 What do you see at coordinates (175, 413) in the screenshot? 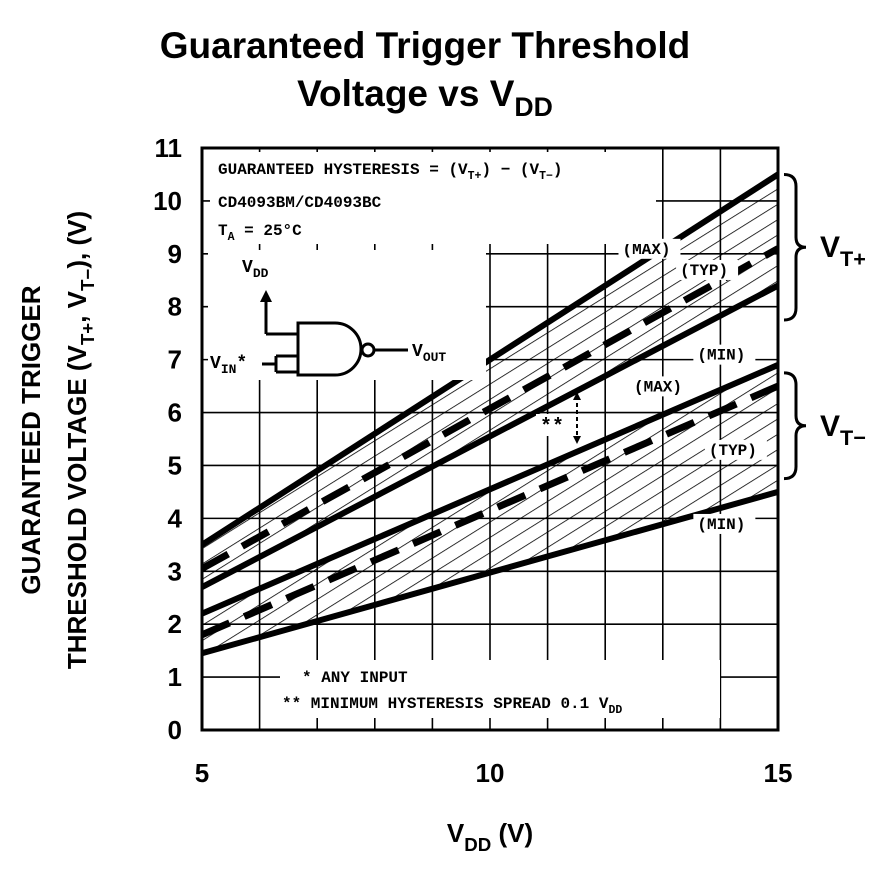
I see `y-tick-label: 6` at bounding box center [175, 413].